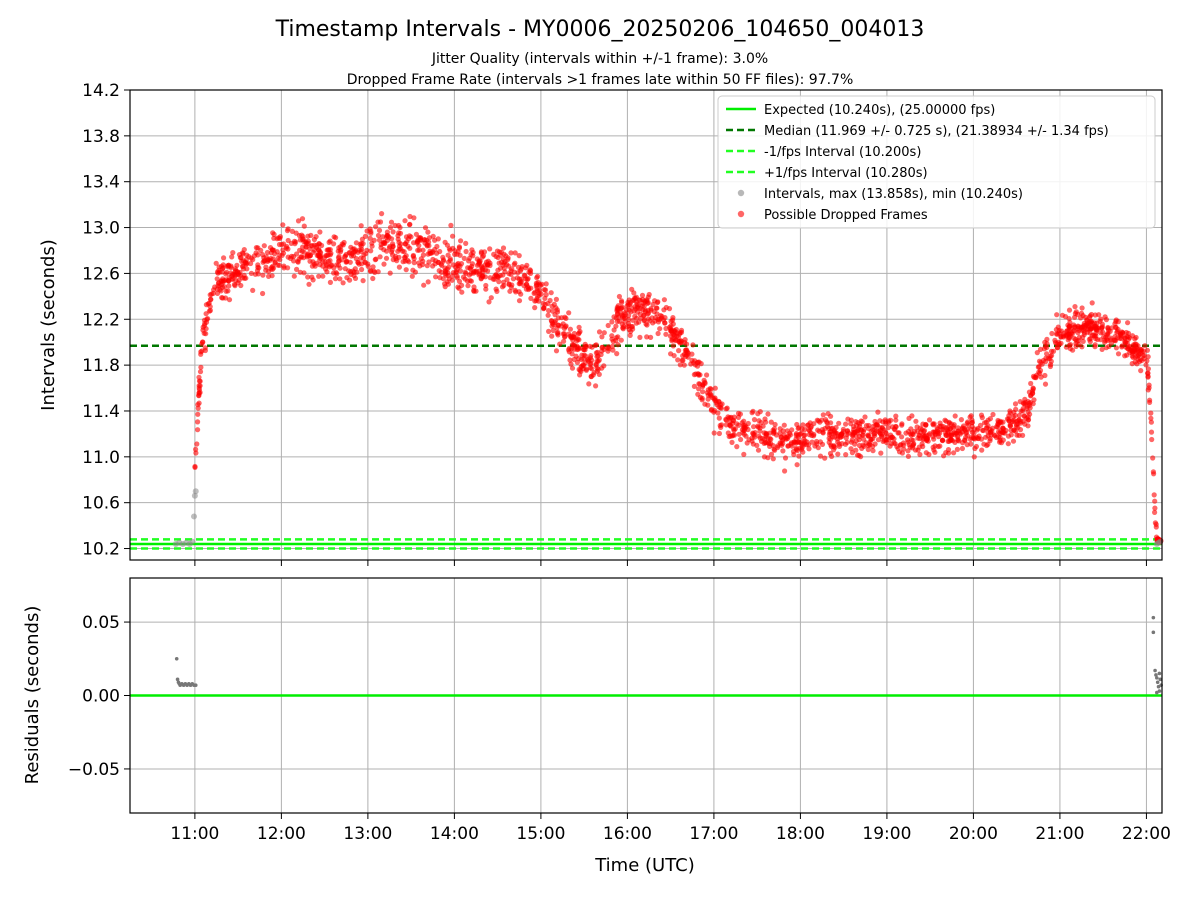 The width and height of the screenshot is (1200, 900). I want to click on x-tick-label: 18:00, so click(800, 834).